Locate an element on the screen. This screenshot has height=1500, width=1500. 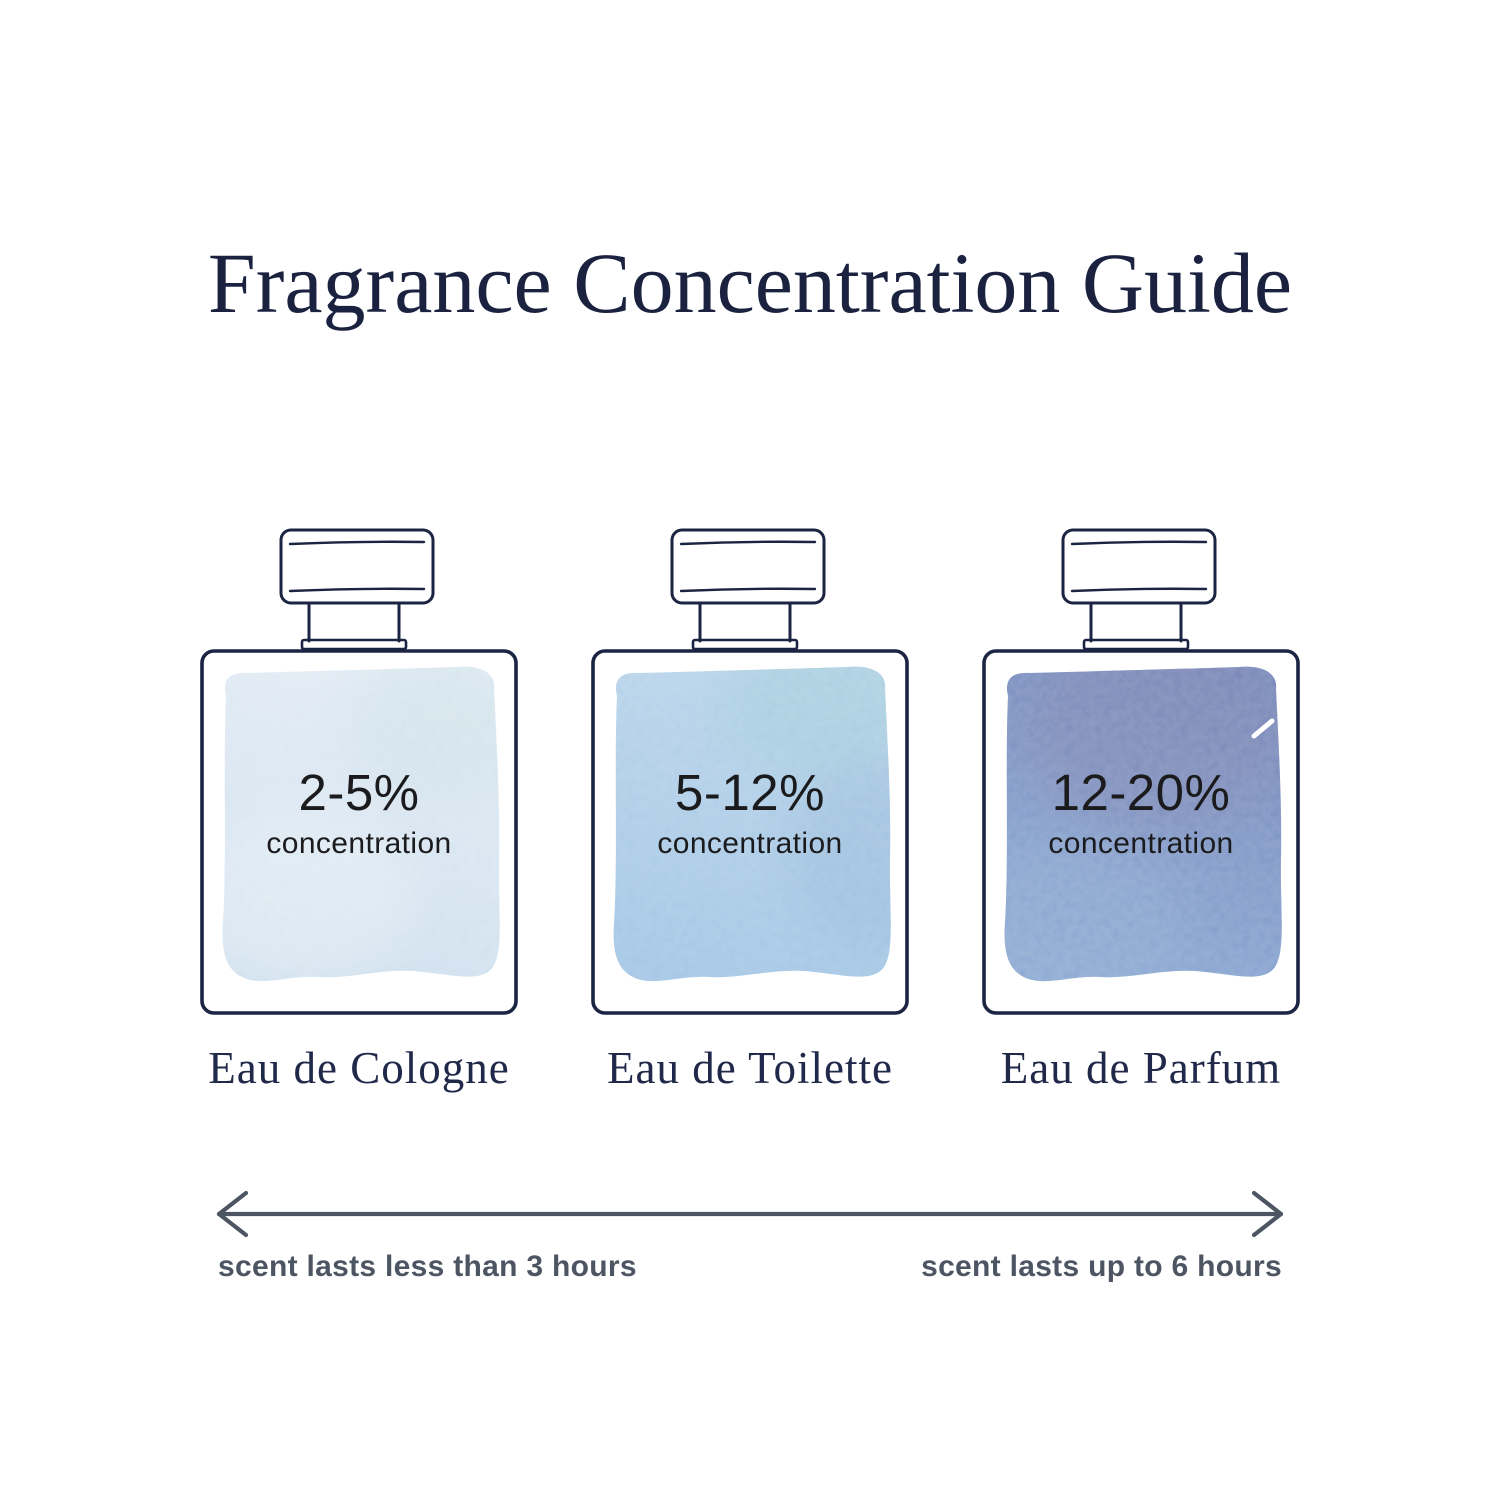
duration-label-left: scent lasts less than 3 hours is located at coordinates (427, 1266).